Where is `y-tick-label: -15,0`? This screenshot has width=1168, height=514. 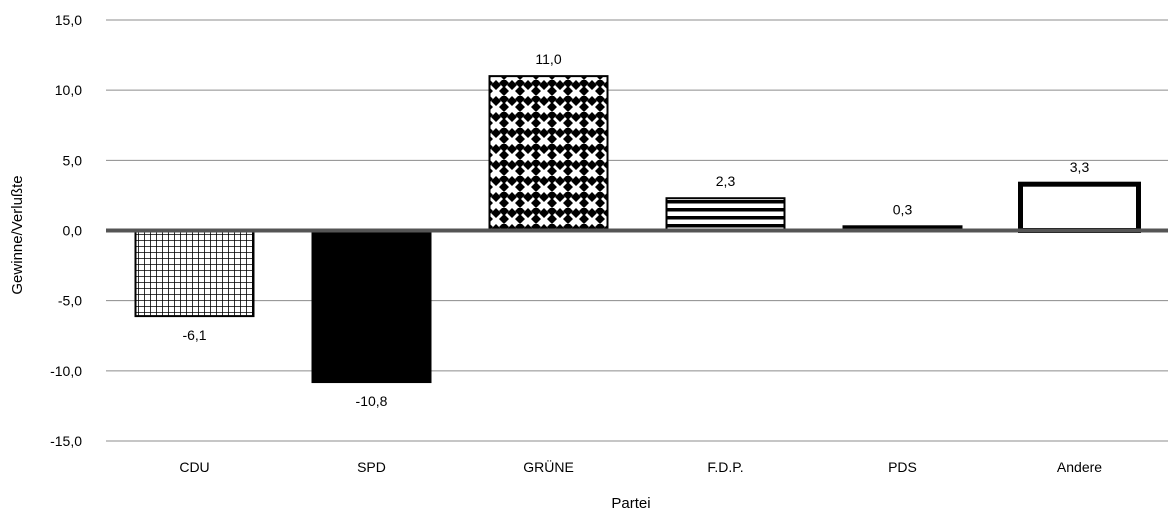
y-tick-label: -15,0 is located at coordinates (66, 441).